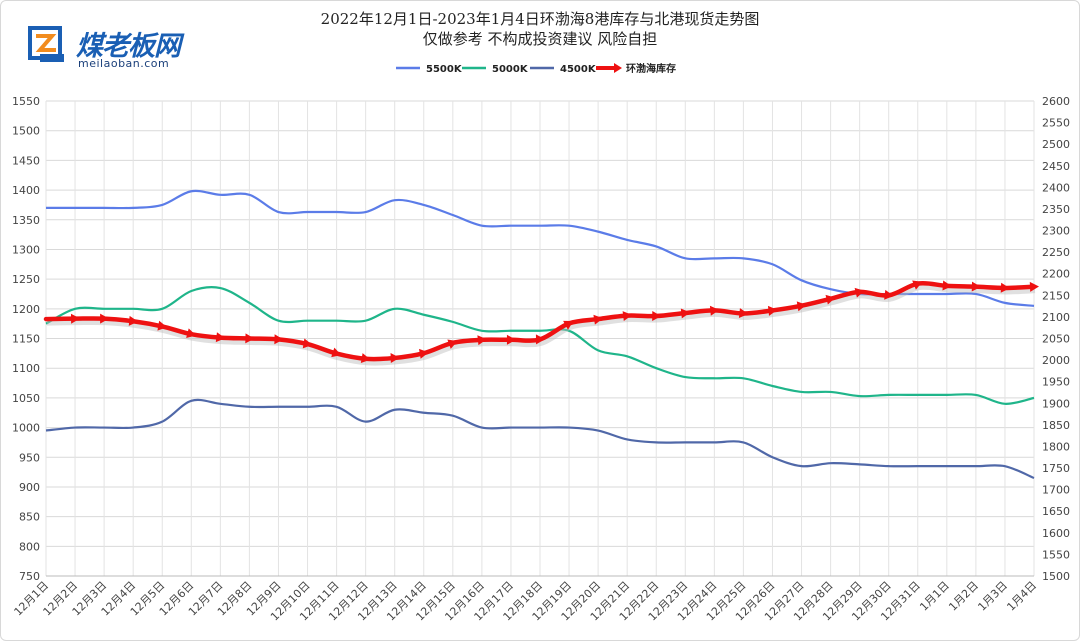  What do you see at coordinates (29, 546) in the screenshot?
I see `left-axis-tick-label: 800` at bounding box center [29, 546].